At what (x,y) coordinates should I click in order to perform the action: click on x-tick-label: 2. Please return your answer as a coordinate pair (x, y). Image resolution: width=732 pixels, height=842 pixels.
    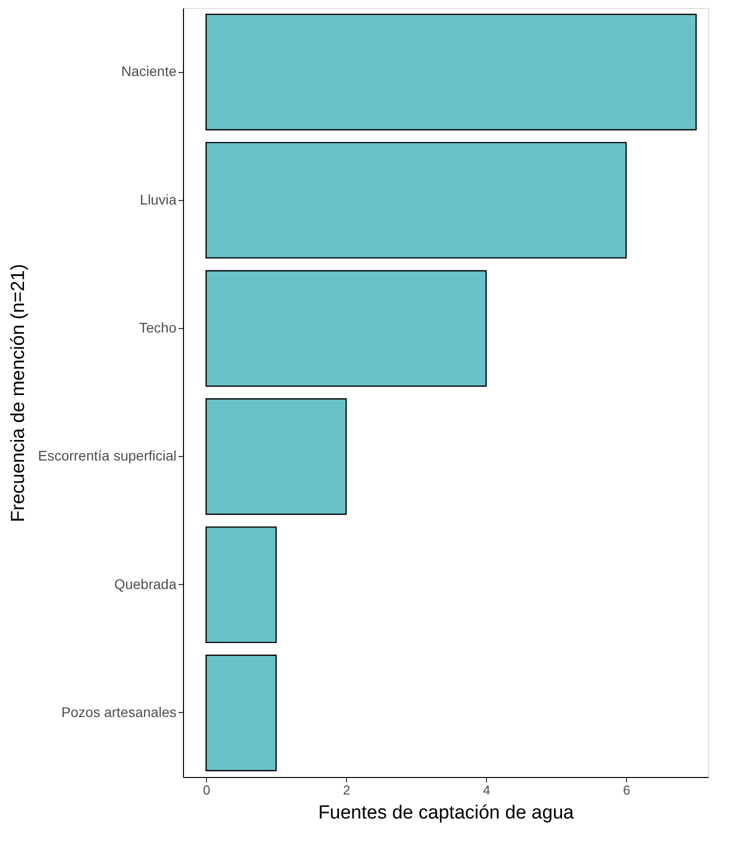
    Looking at the image, I should click on (346, 790).